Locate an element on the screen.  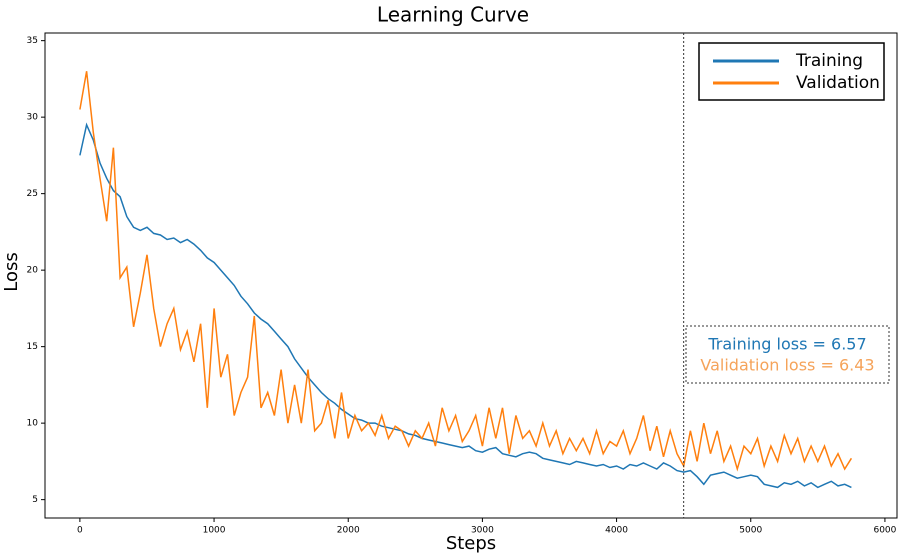
annotation-box is located at coordinates (787, 354).